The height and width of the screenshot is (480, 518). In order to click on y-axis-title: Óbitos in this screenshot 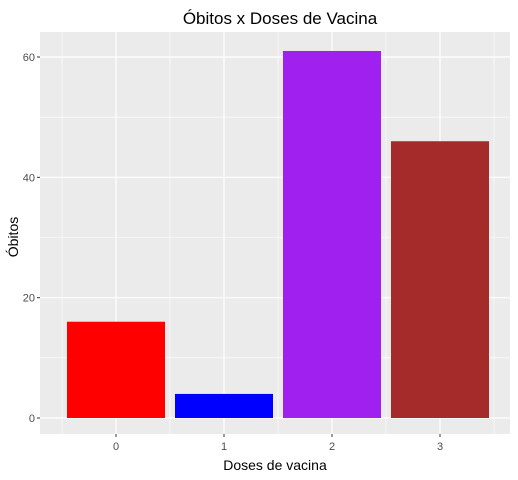, I will do `click(13, 237)`.